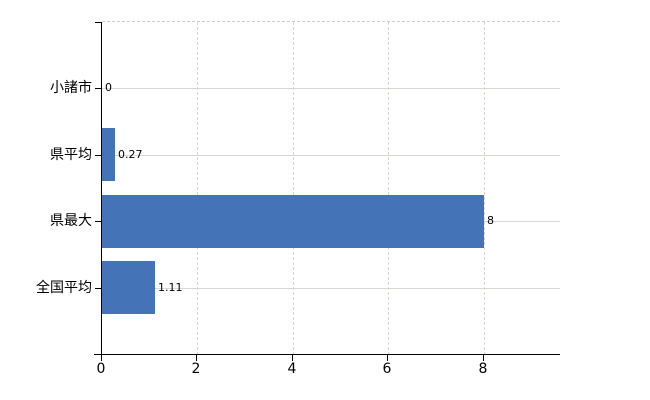 Image resolution: width=650 pixels, height=400 pixels. Describe the element at coordinates (483, 369) in the screenshot. I see `x-axis-tick-label: 8` at that location.